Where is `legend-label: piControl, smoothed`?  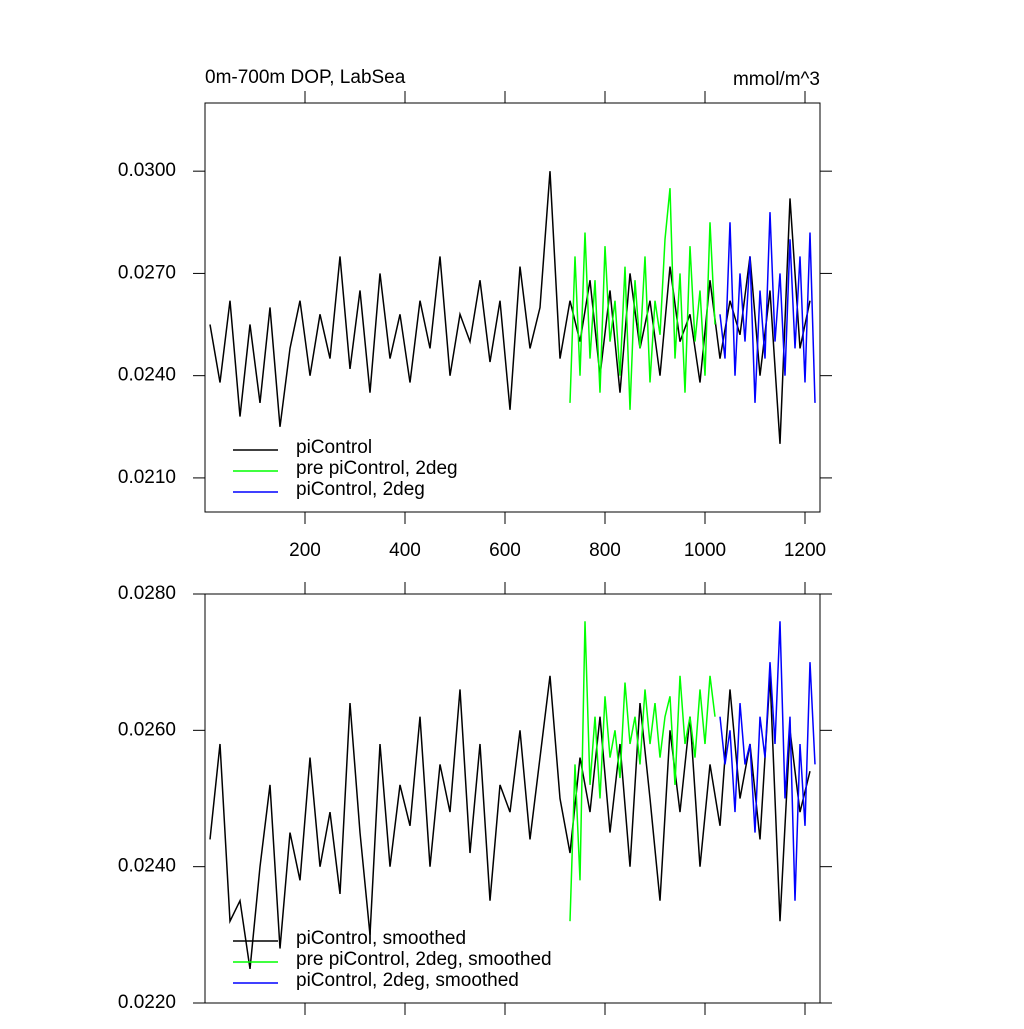 legend-label: piControl, smoothed is located at coordinates (381, 938).